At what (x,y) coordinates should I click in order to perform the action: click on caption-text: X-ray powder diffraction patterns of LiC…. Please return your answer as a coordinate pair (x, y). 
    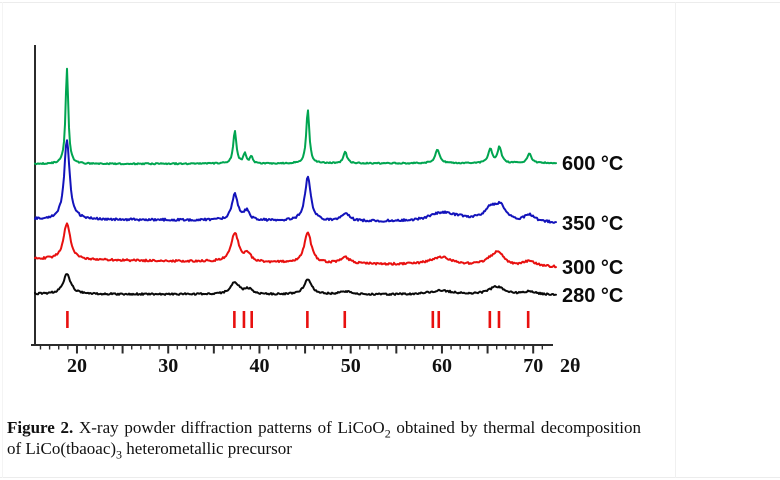
    Looking at the image, I should click on (229, 427).